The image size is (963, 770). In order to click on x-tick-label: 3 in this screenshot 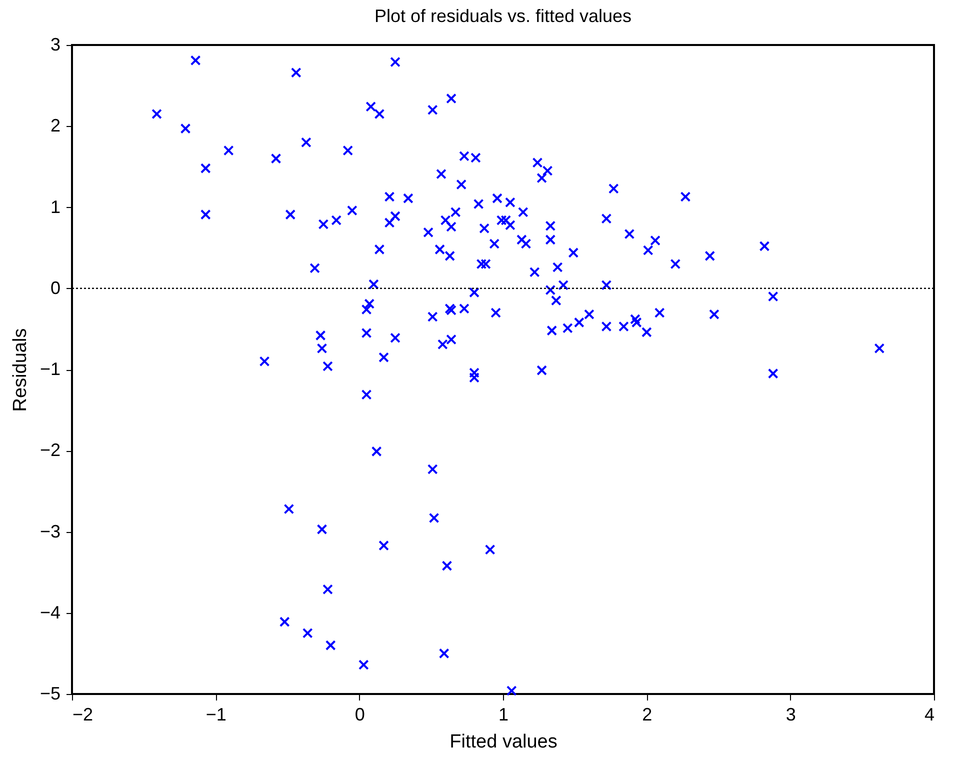, I will do `click(791, 714)`.